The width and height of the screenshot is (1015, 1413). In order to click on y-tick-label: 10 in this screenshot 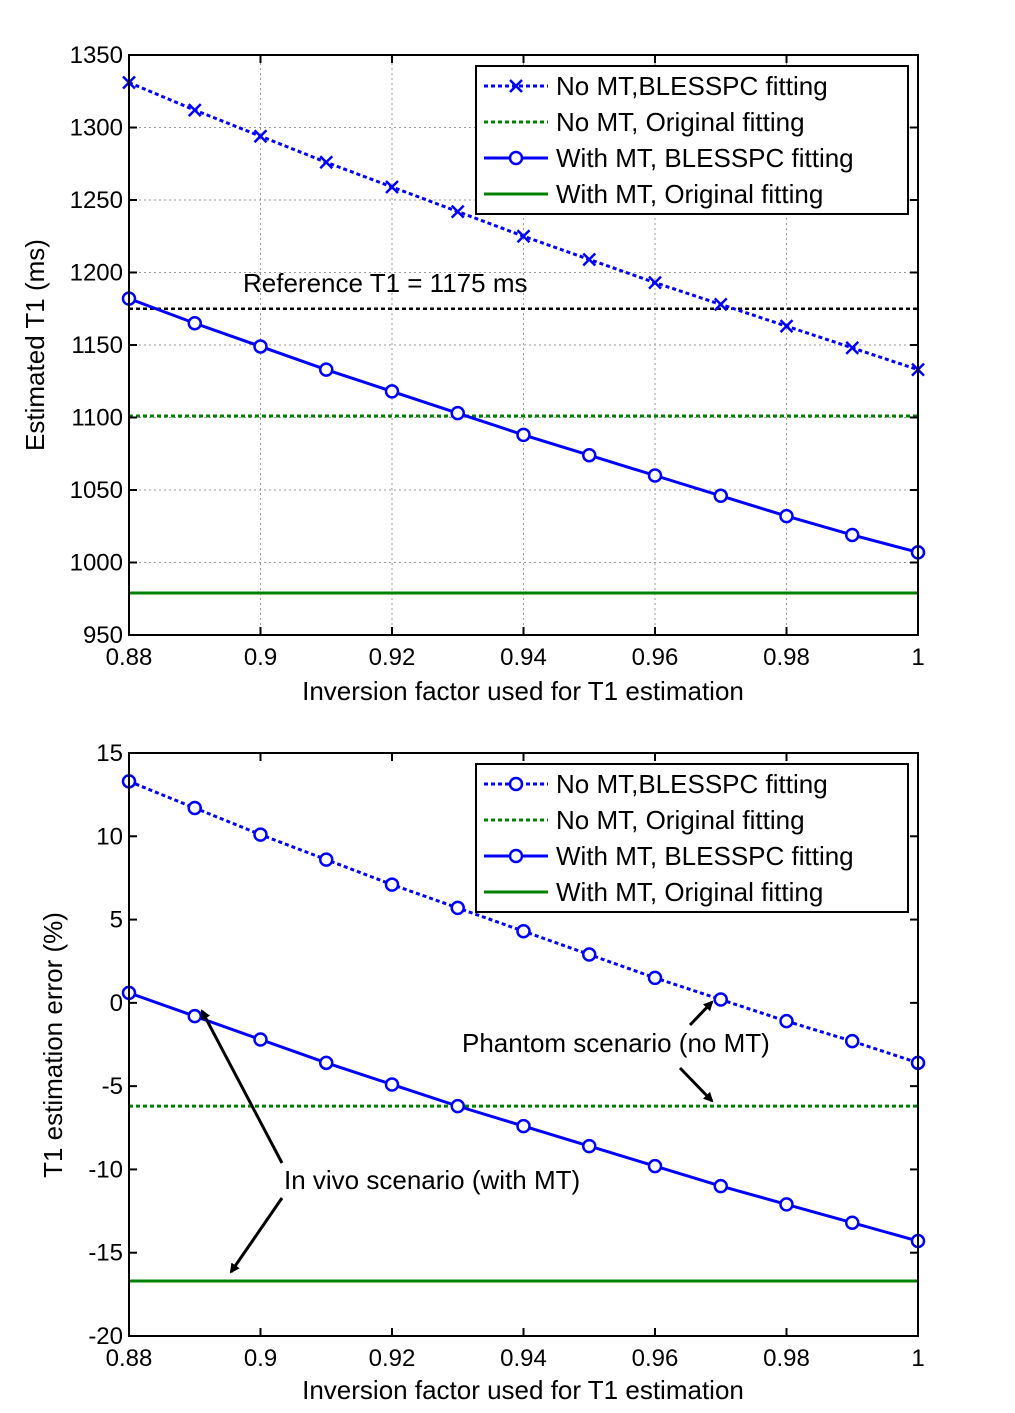, I will do `click(109, 836)`.